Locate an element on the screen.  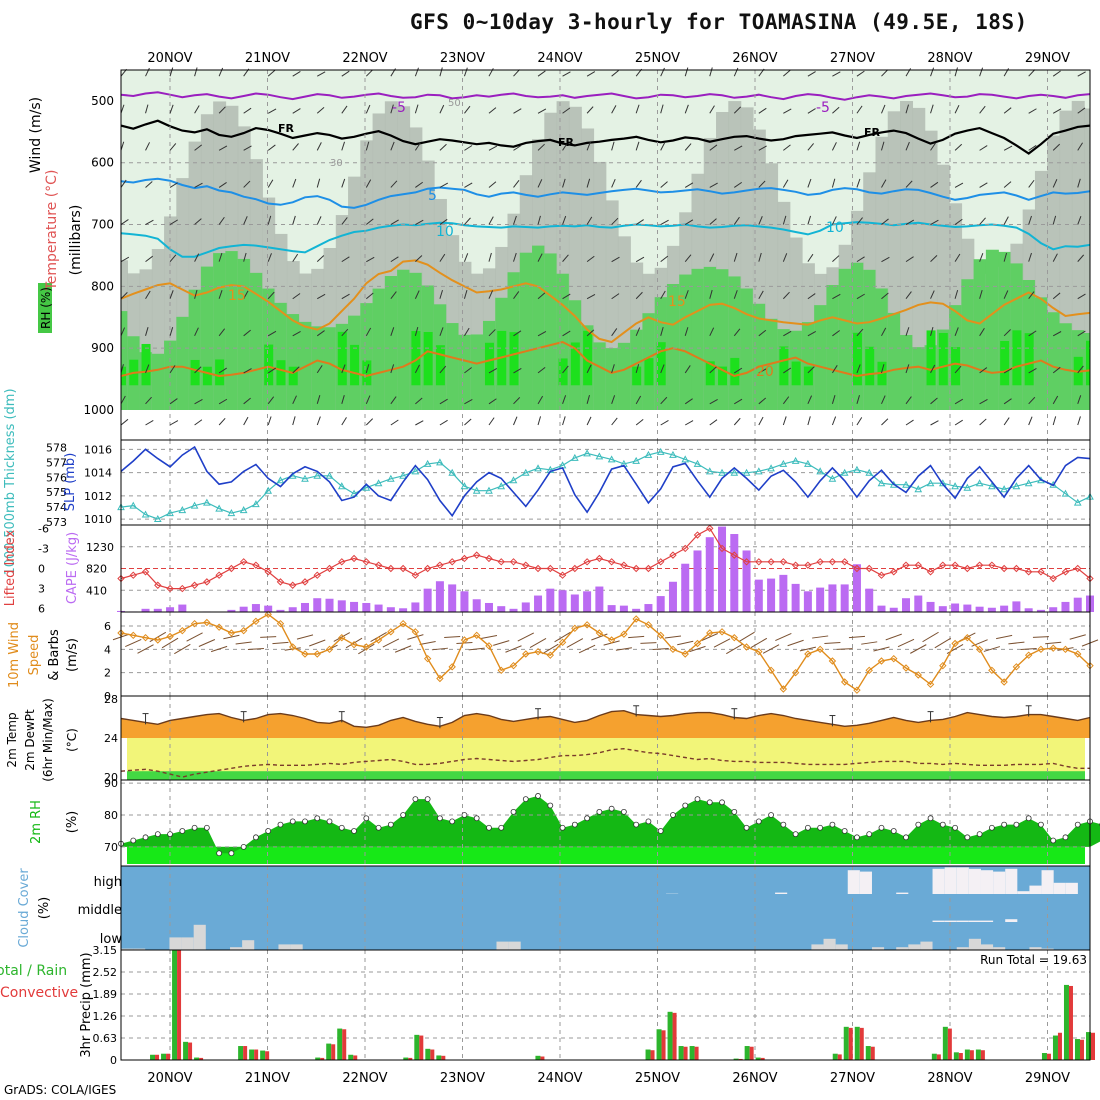
isotherm-label: 5 is located at coordinates (432, 196).